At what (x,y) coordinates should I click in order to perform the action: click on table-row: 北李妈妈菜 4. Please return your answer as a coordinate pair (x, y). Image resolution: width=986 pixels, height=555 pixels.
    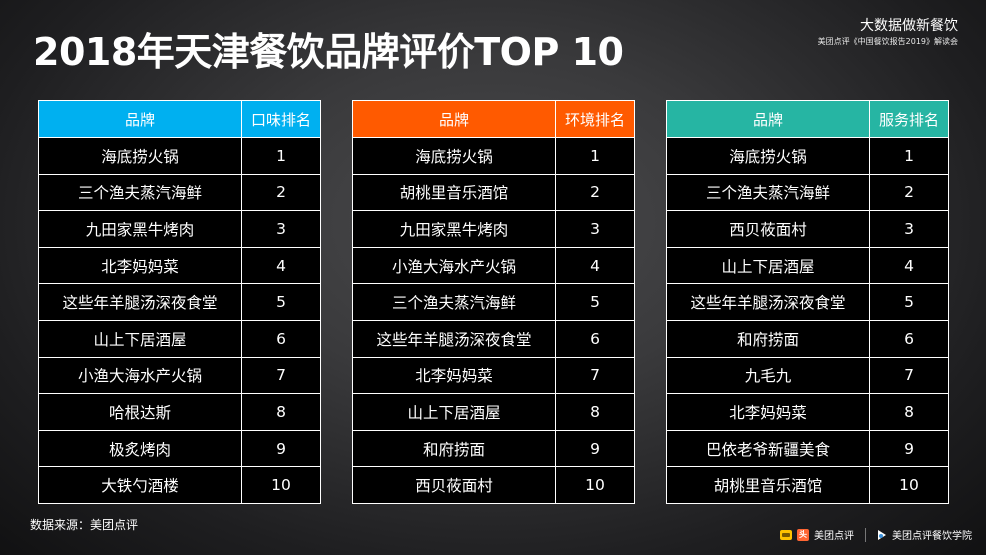
    Looking at the image, I should click on (179, 265).